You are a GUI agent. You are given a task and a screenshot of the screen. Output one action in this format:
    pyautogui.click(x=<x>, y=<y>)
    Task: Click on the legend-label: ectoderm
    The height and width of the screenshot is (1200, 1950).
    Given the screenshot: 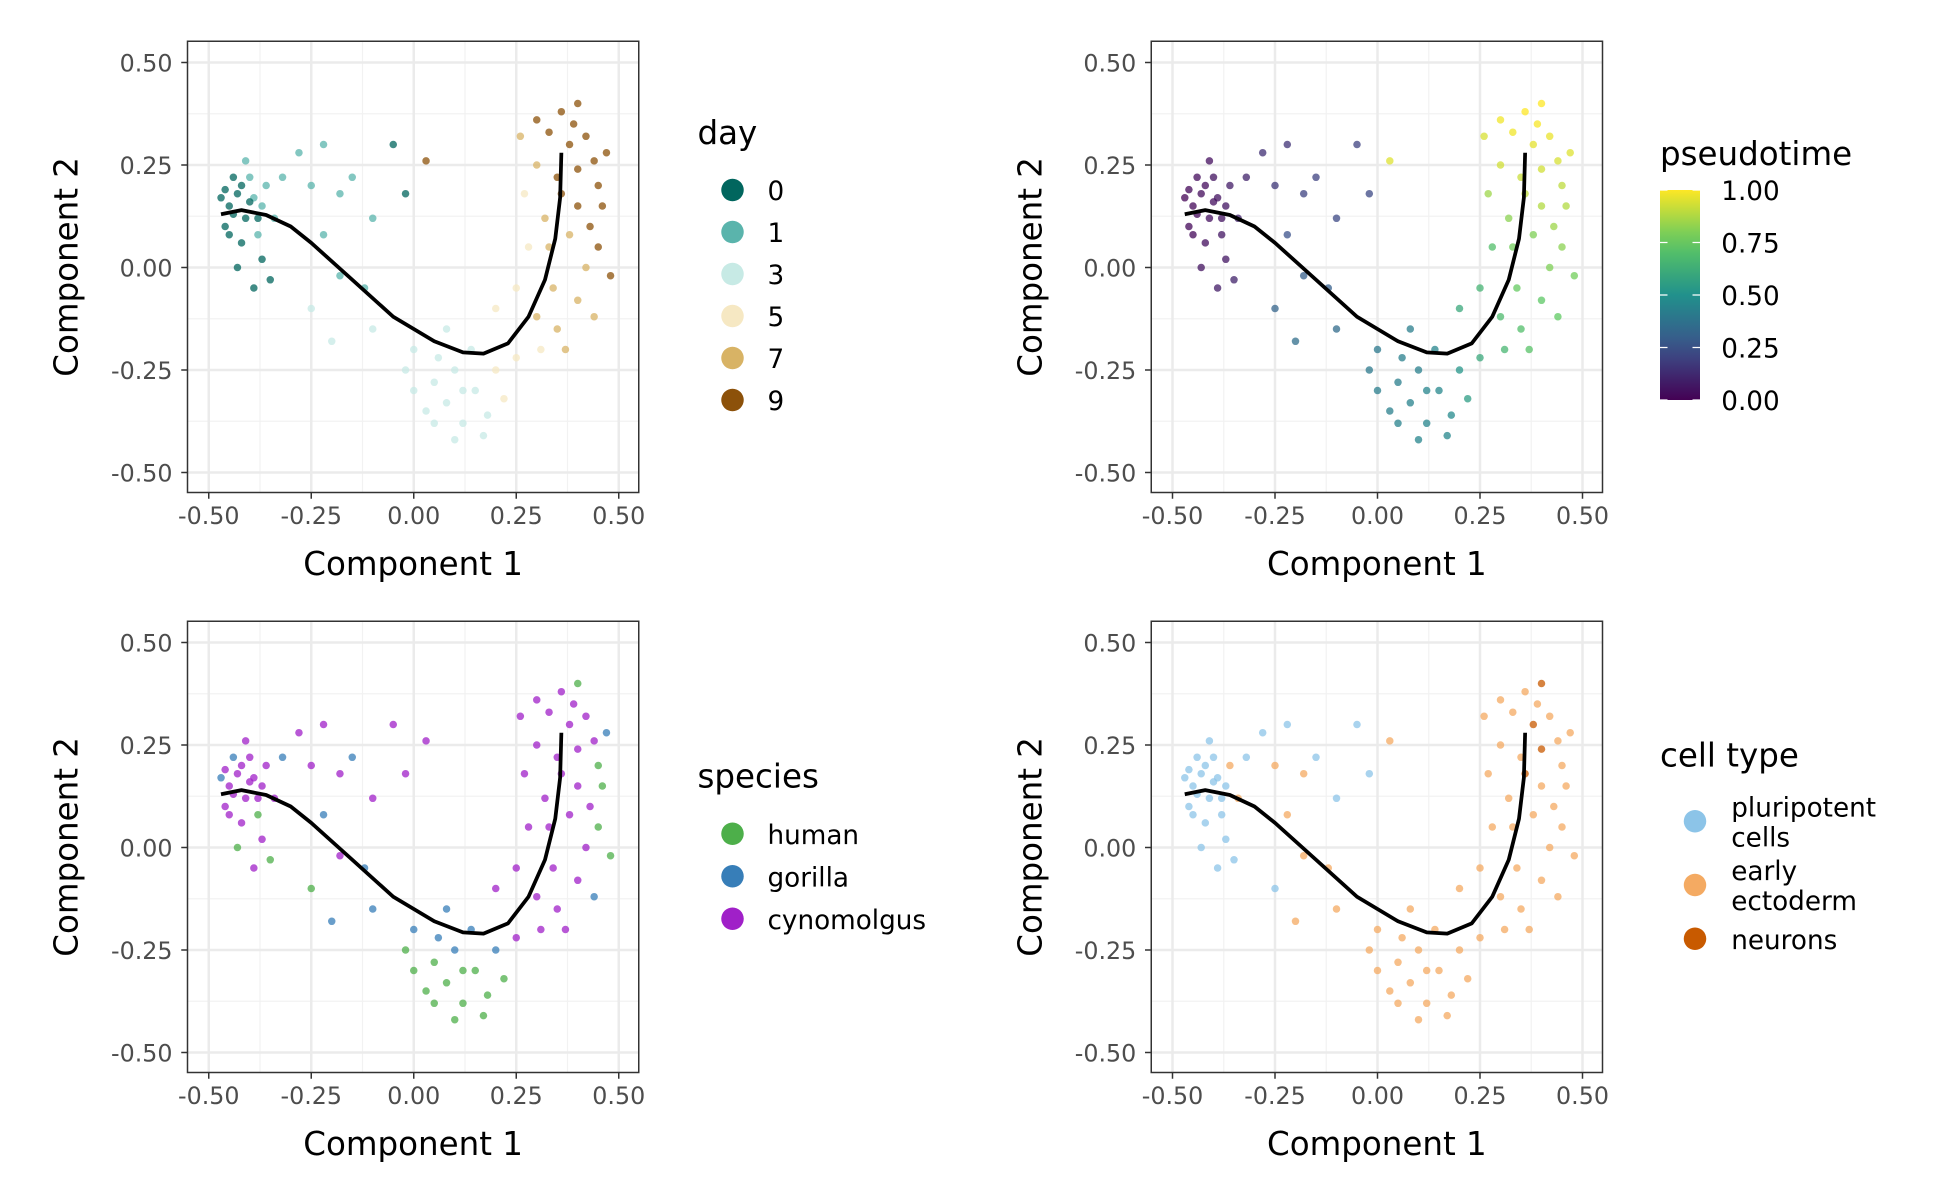 What is the action you would take?
    pyautogui.click(x=1794, y=902)
    